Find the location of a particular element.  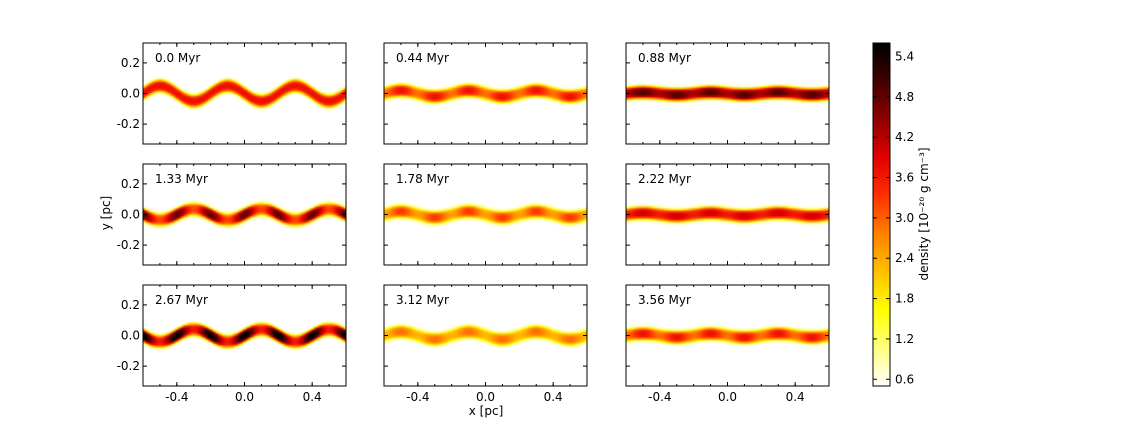

panel-time-label: 3.12 Myr is located at coordinates (422, 300).